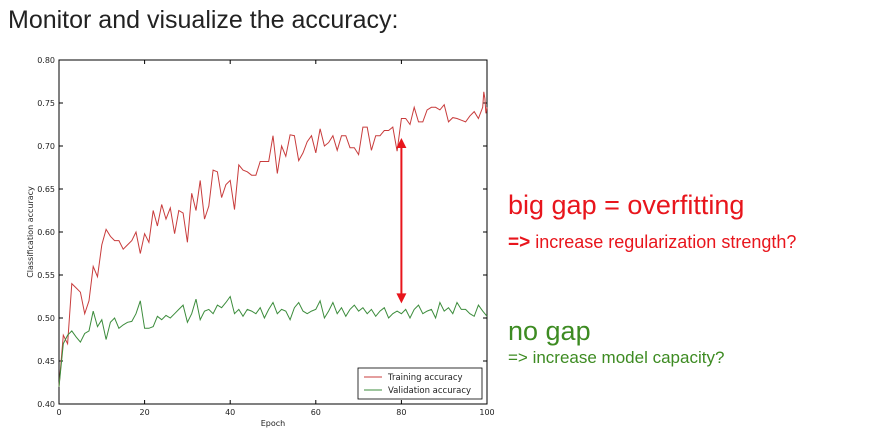 This screenshot has height=430, width=877. What do you see at coordinates (401, 412) in the screenshot?
I see `x-tick-label: 80` at bounding box center [401, 412].